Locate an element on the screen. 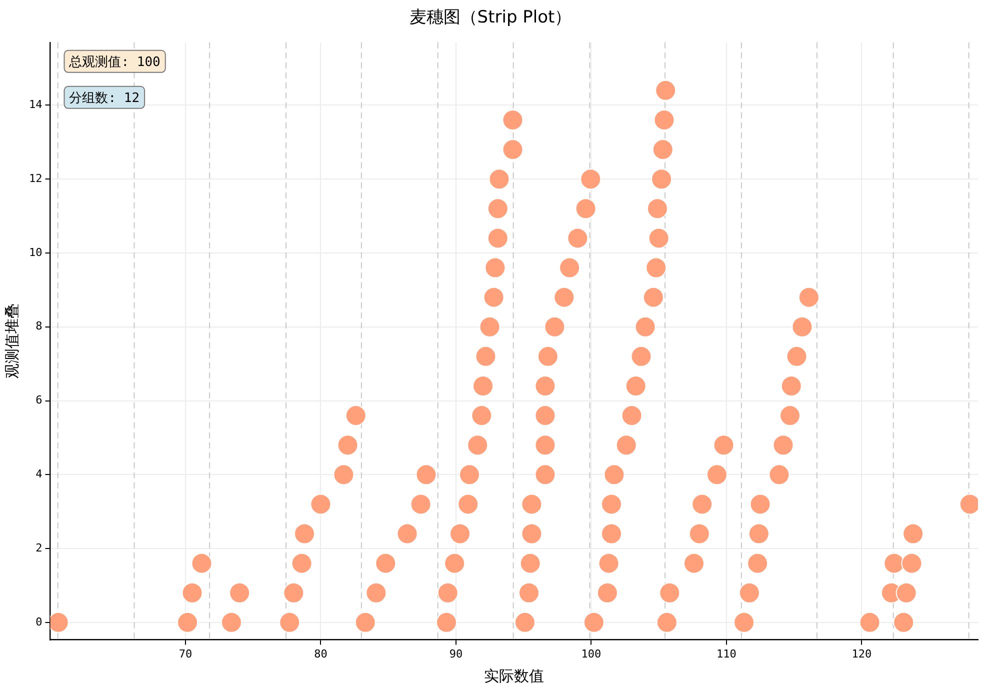  y-tick-label: 8 is located at coordinates (39, 326).